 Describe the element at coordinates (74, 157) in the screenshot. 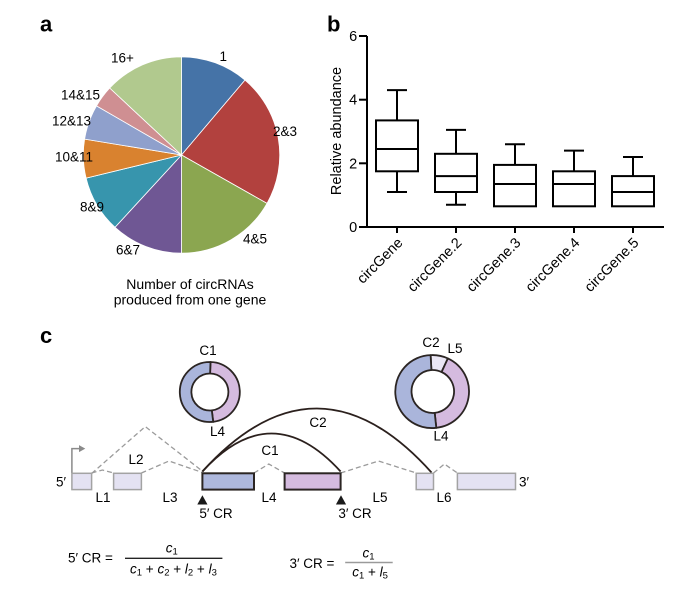

I see `svg-text: 10&11` at that location.